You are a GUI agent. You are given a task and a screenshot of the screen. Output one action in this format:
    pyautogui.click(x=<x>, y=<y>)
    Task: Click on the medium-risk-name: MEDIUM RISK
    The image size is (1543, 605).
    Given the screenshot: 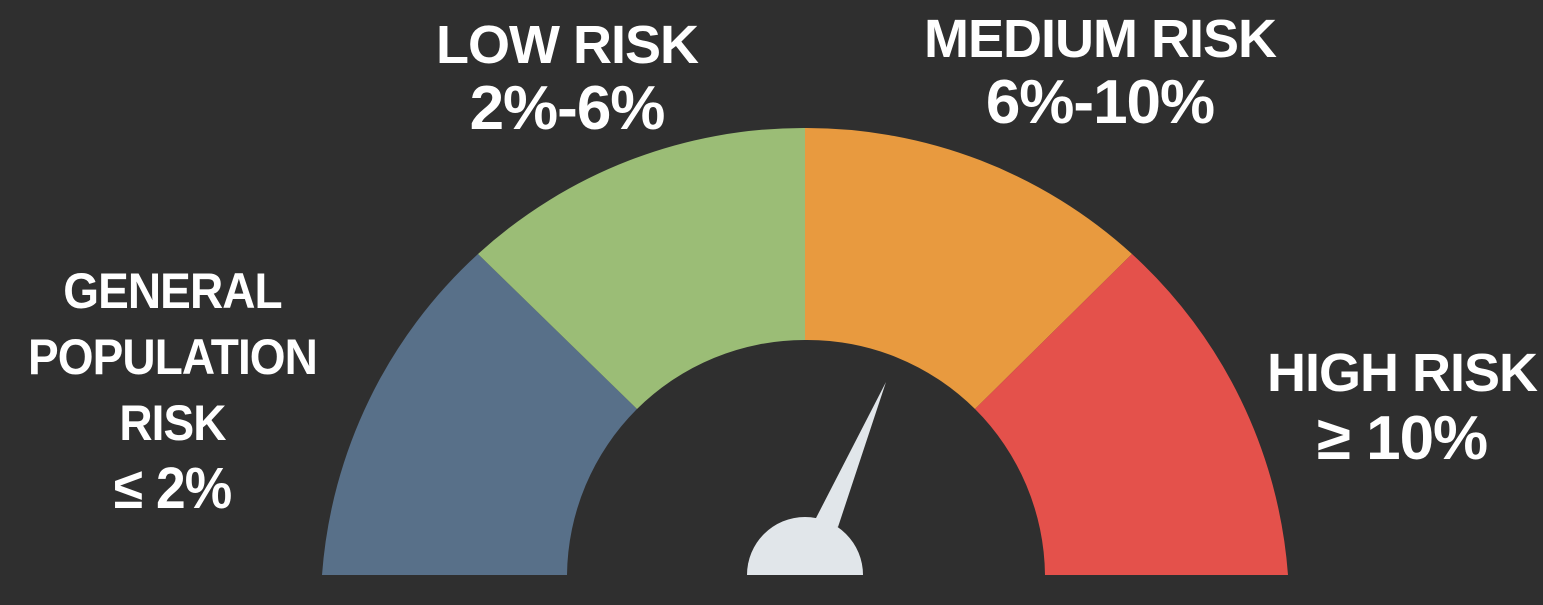 What is the action you would take?
    pyautogui.click(x=1100, y=39)
    